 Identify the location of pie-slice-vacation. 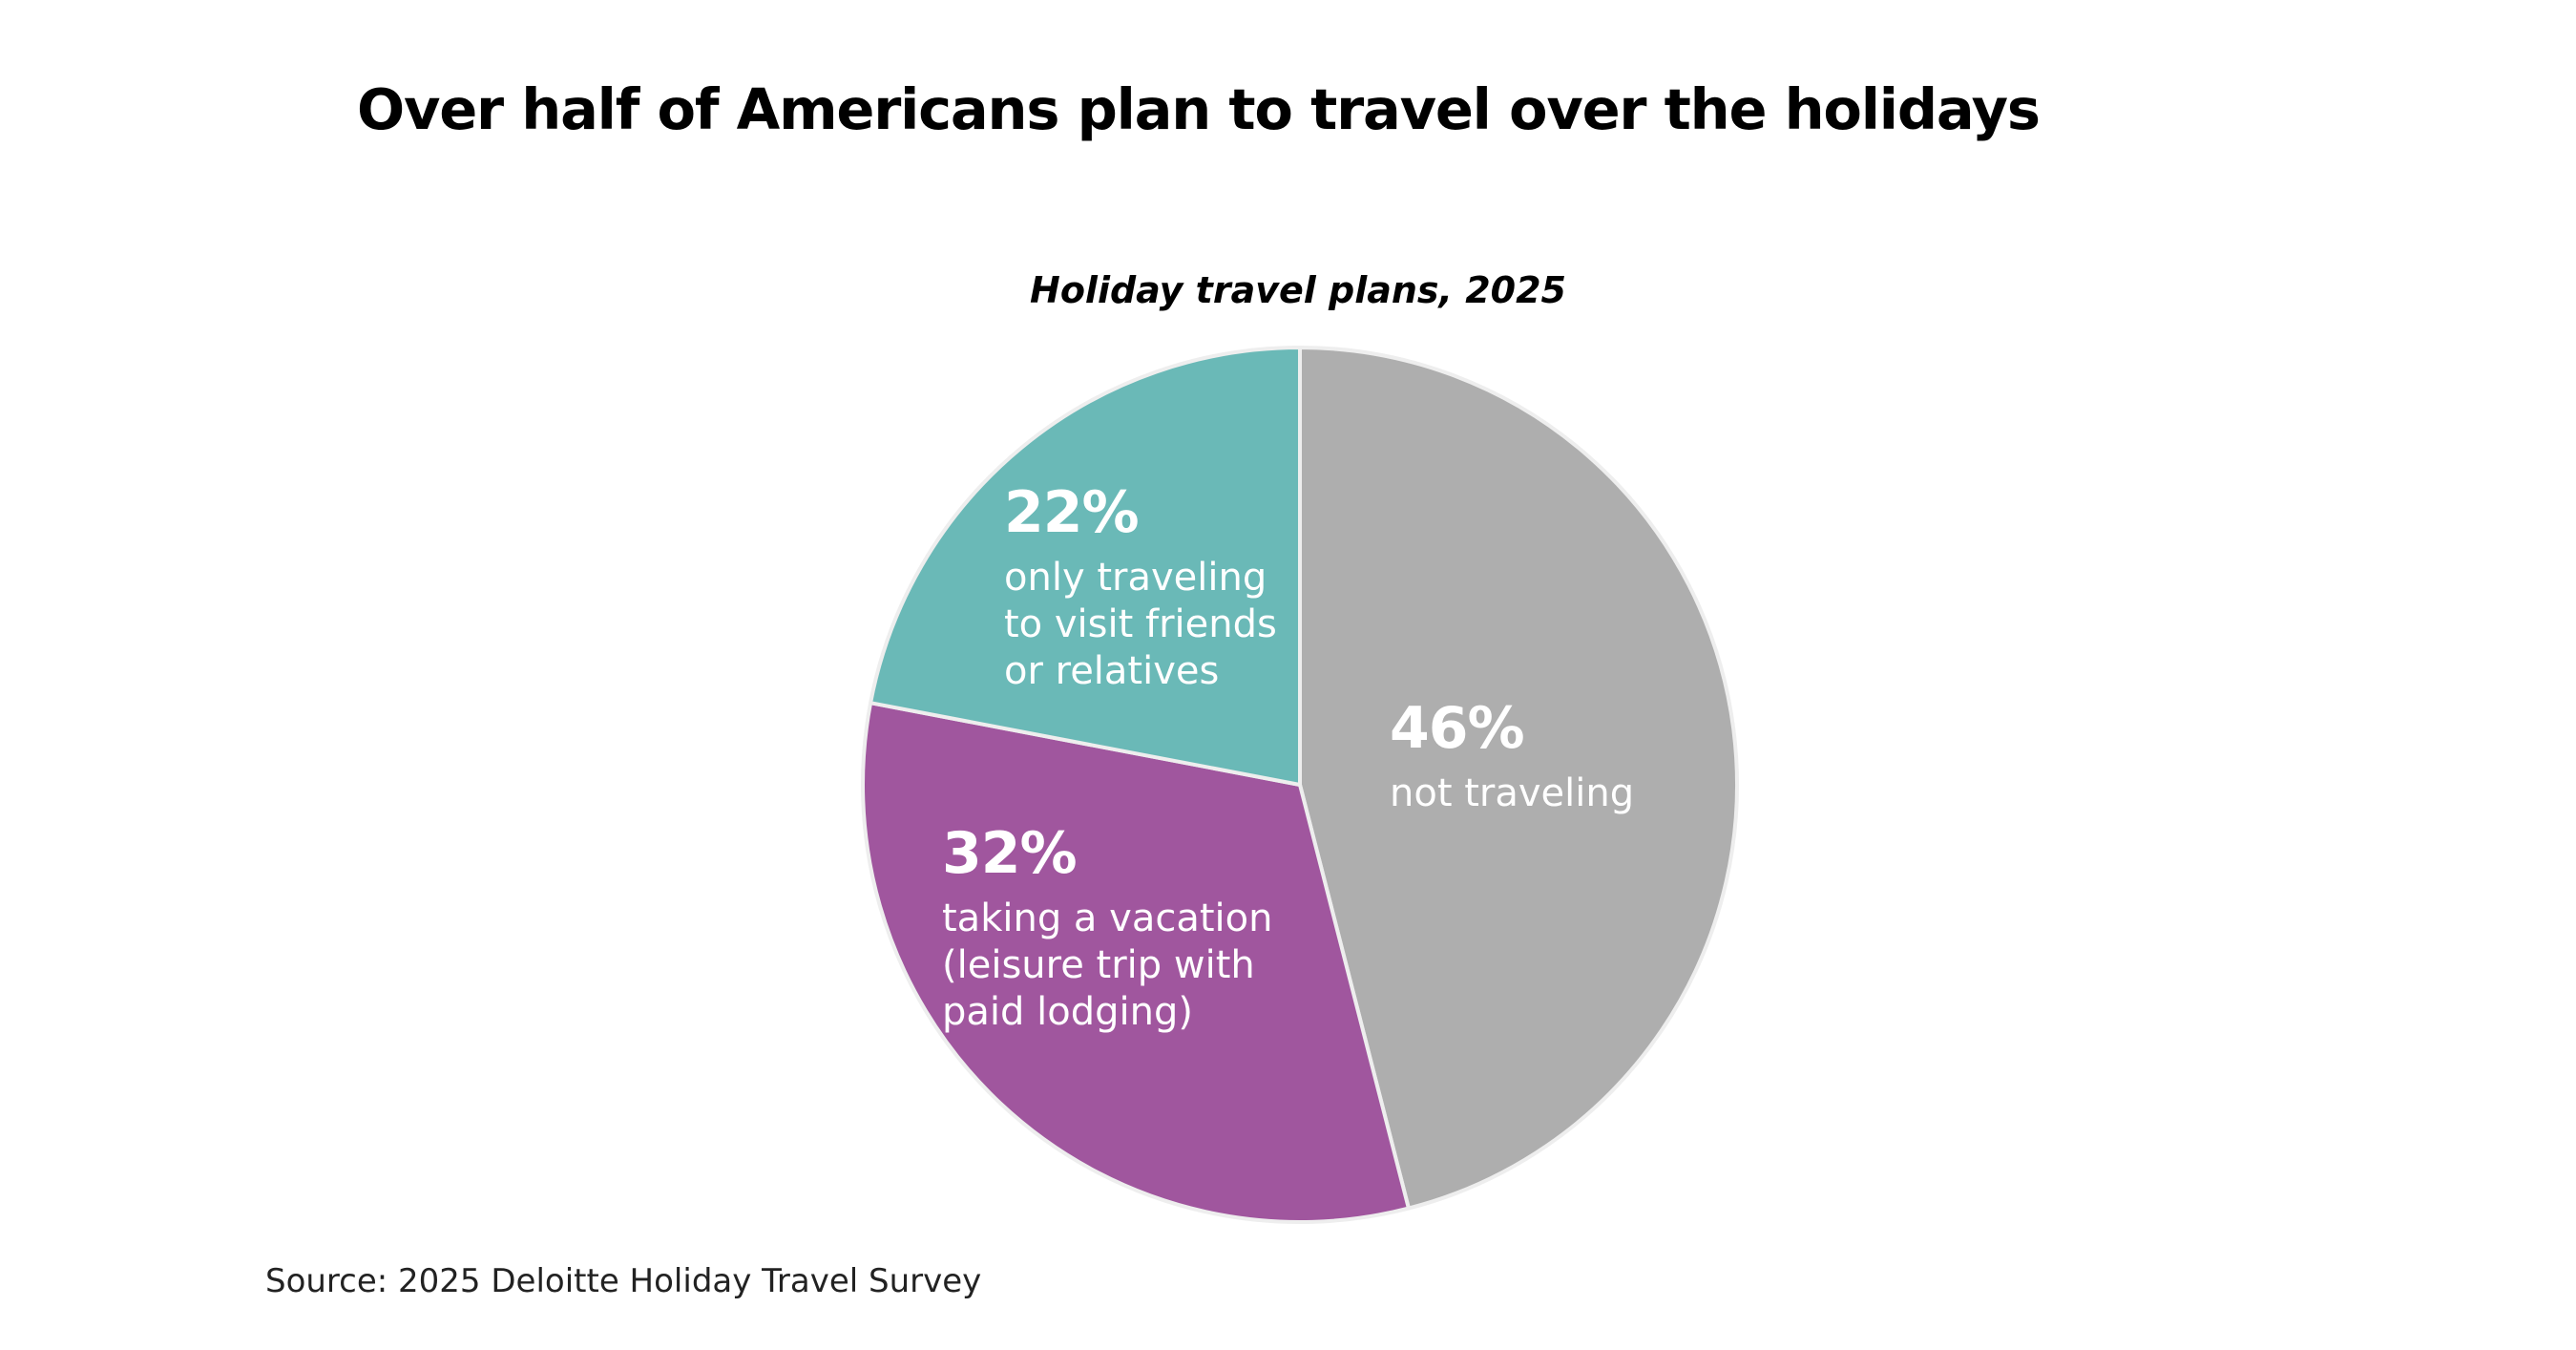
(1136, 962).